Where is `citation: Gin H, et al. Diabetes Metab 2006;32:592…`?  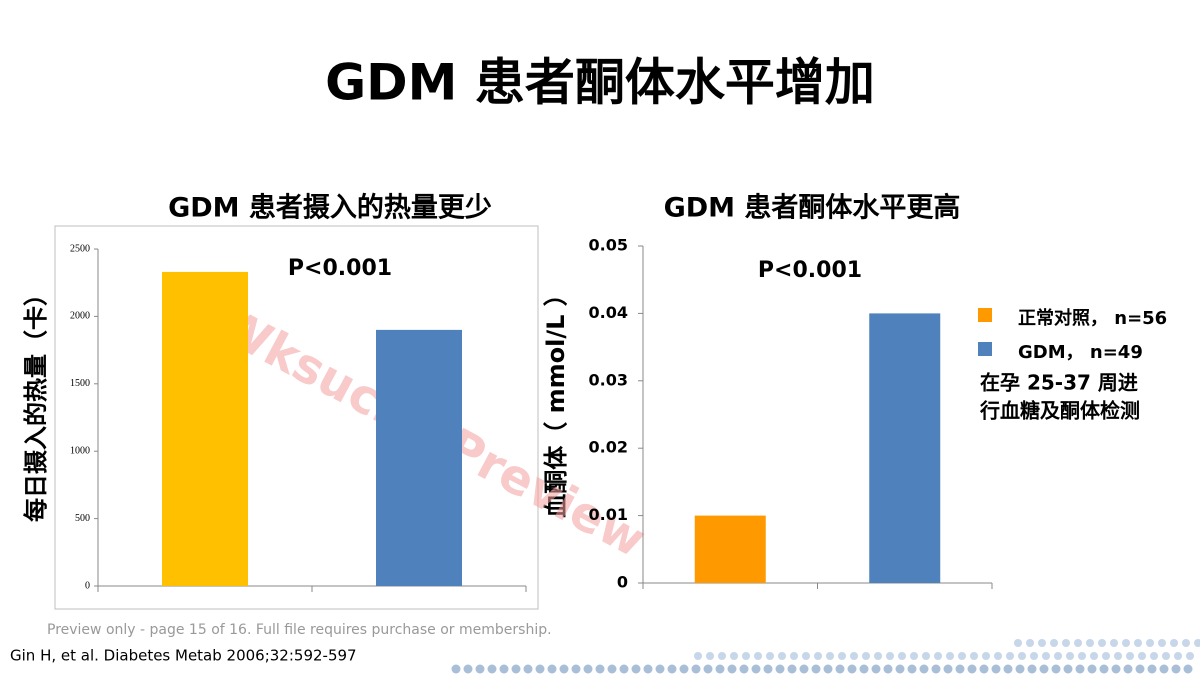 citation: Gin H, et al. Diabetes Metab 2006;32:592… is located at coordinates (183, 656).